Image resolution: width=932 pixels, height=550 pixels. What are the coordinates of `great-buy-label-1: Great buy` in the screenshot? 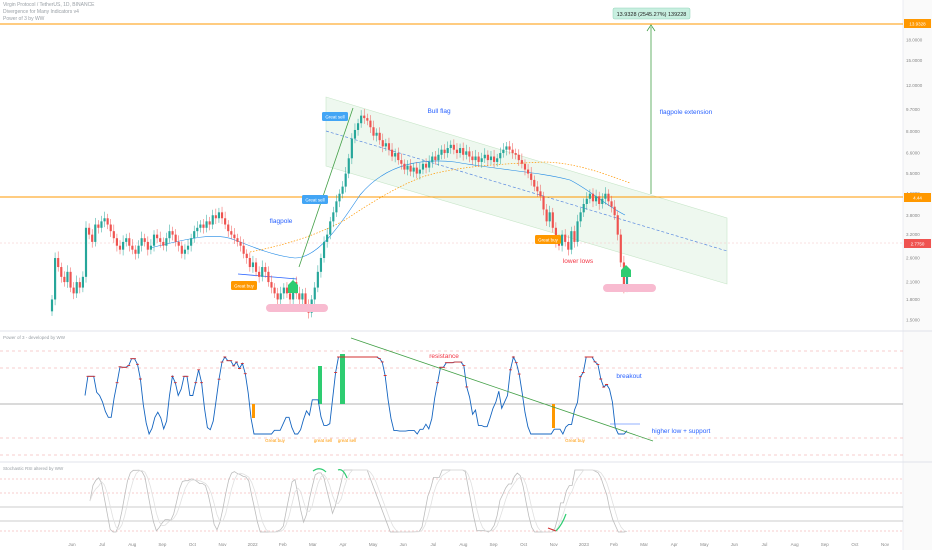 It's located at (244, 286).